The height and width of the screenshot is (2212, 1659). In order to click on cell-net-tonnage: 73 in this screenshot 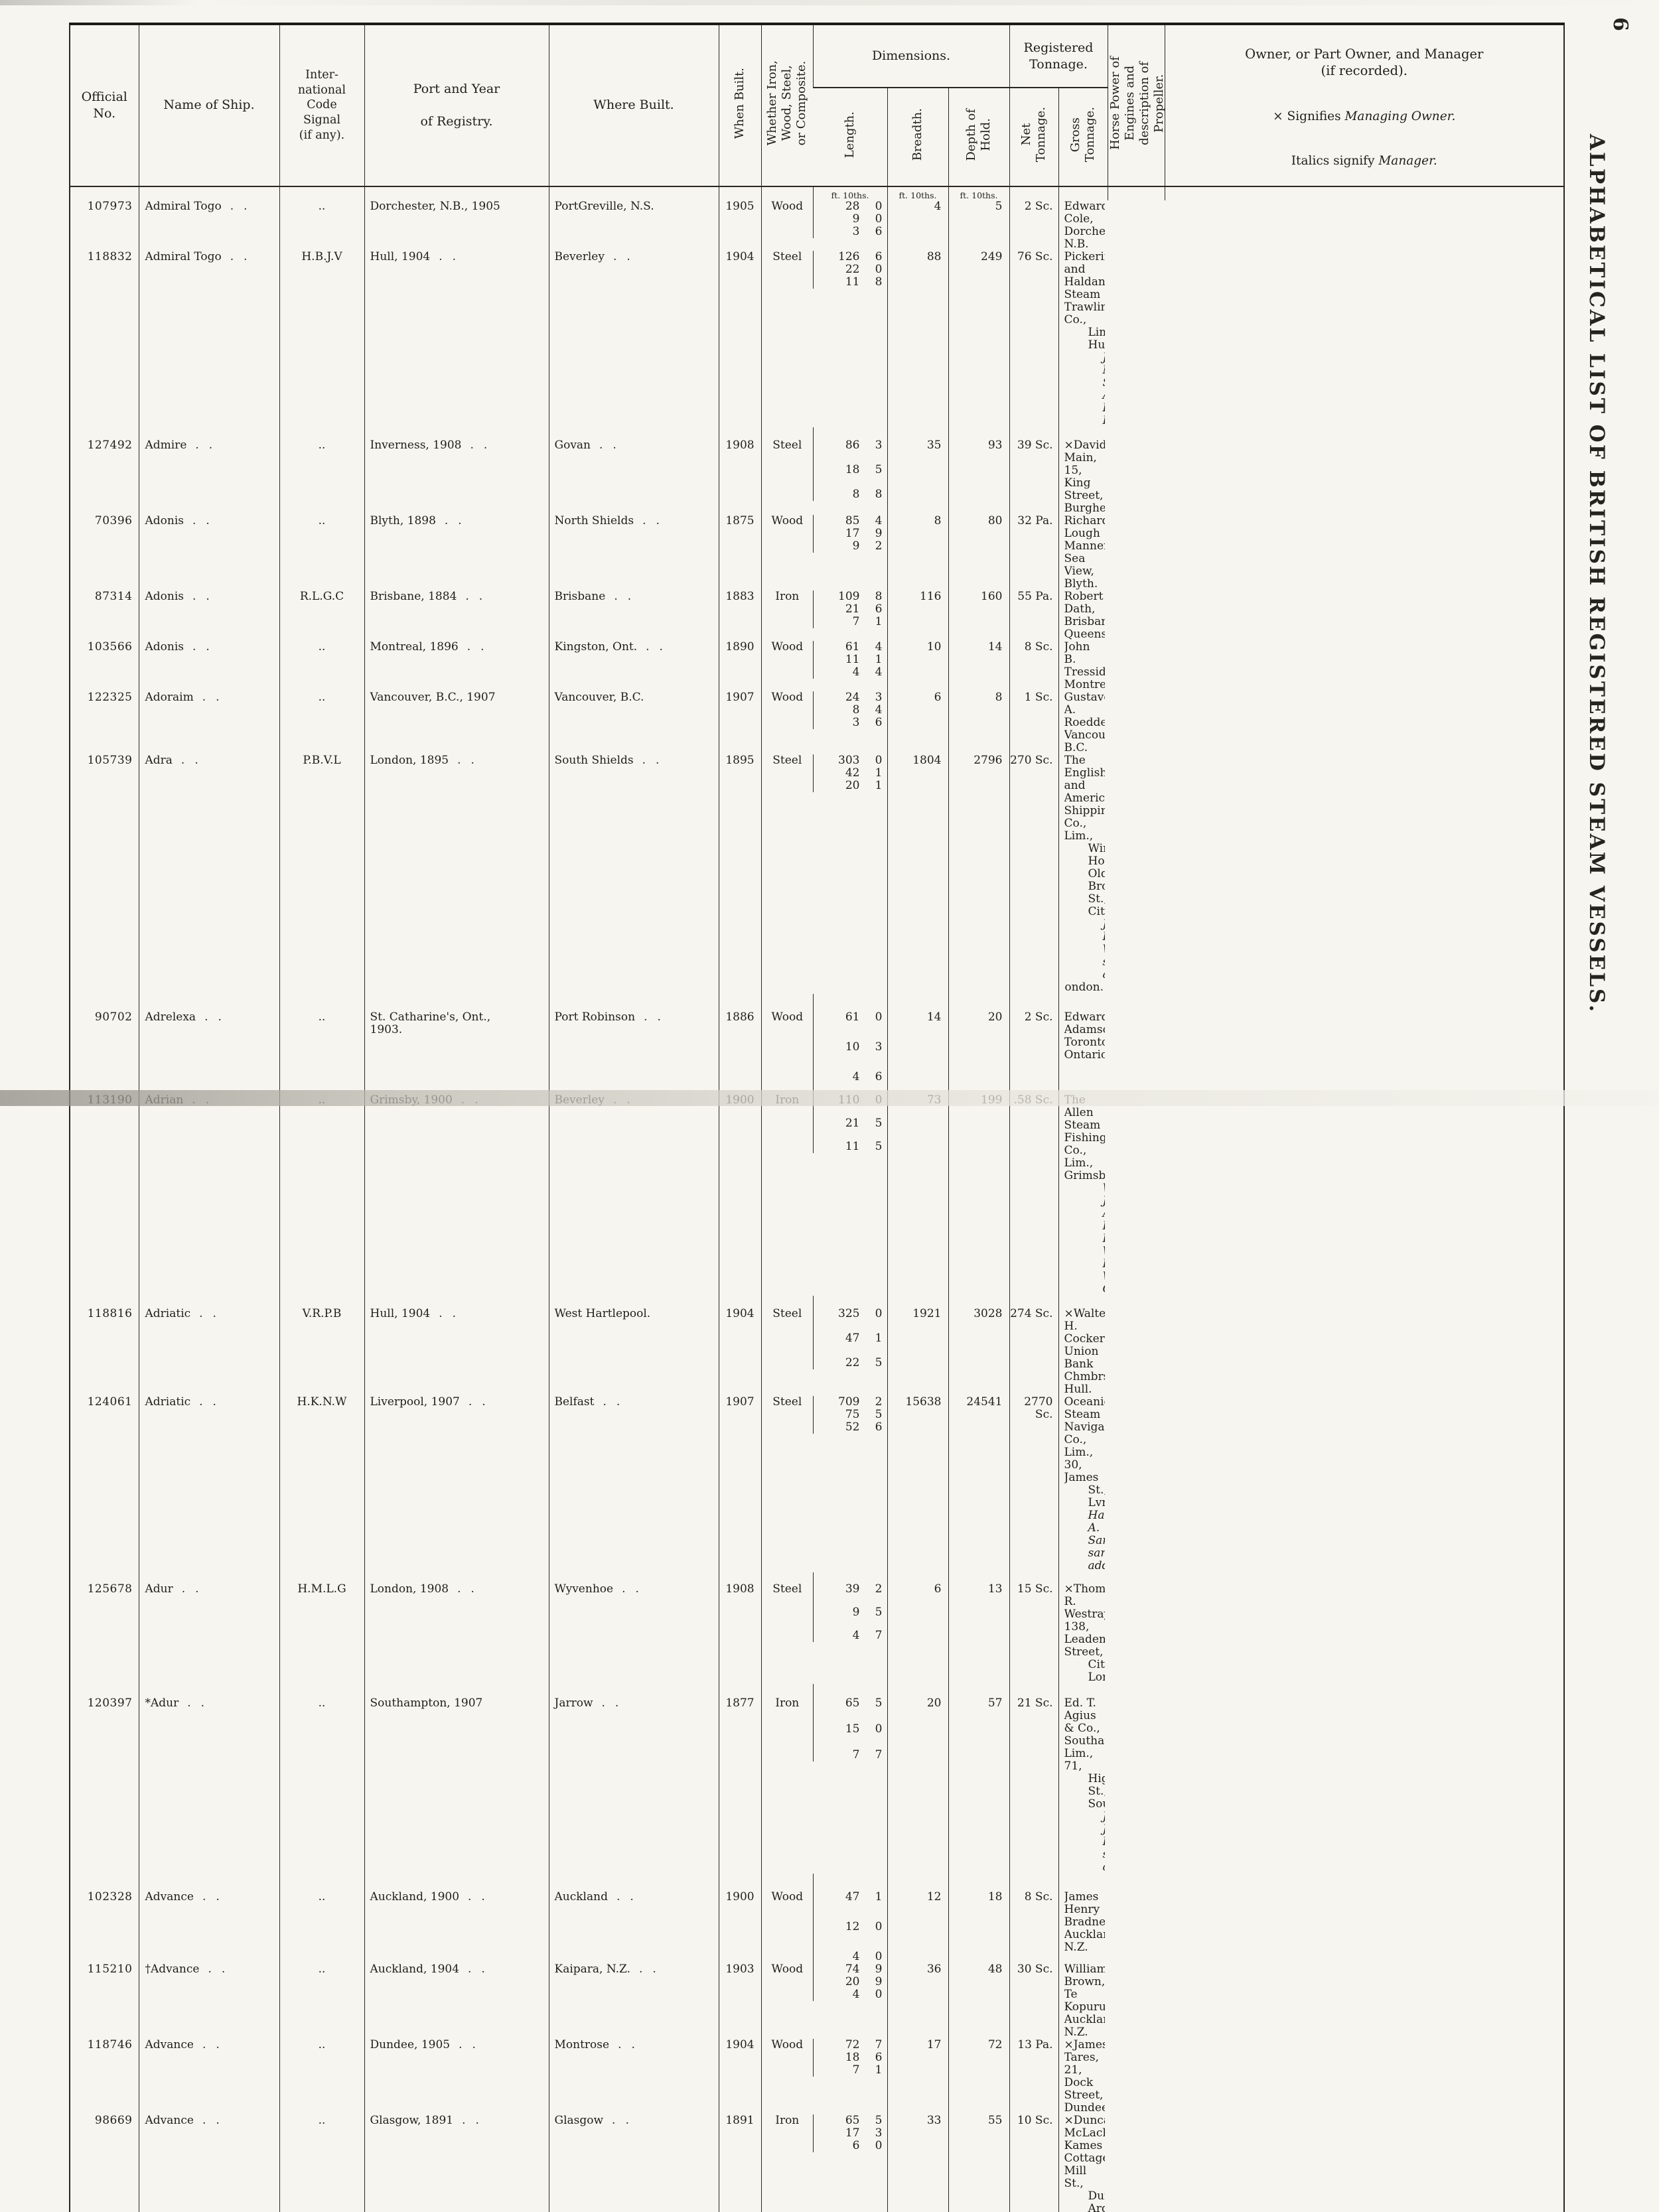, I will do `click(917, 1189)`.